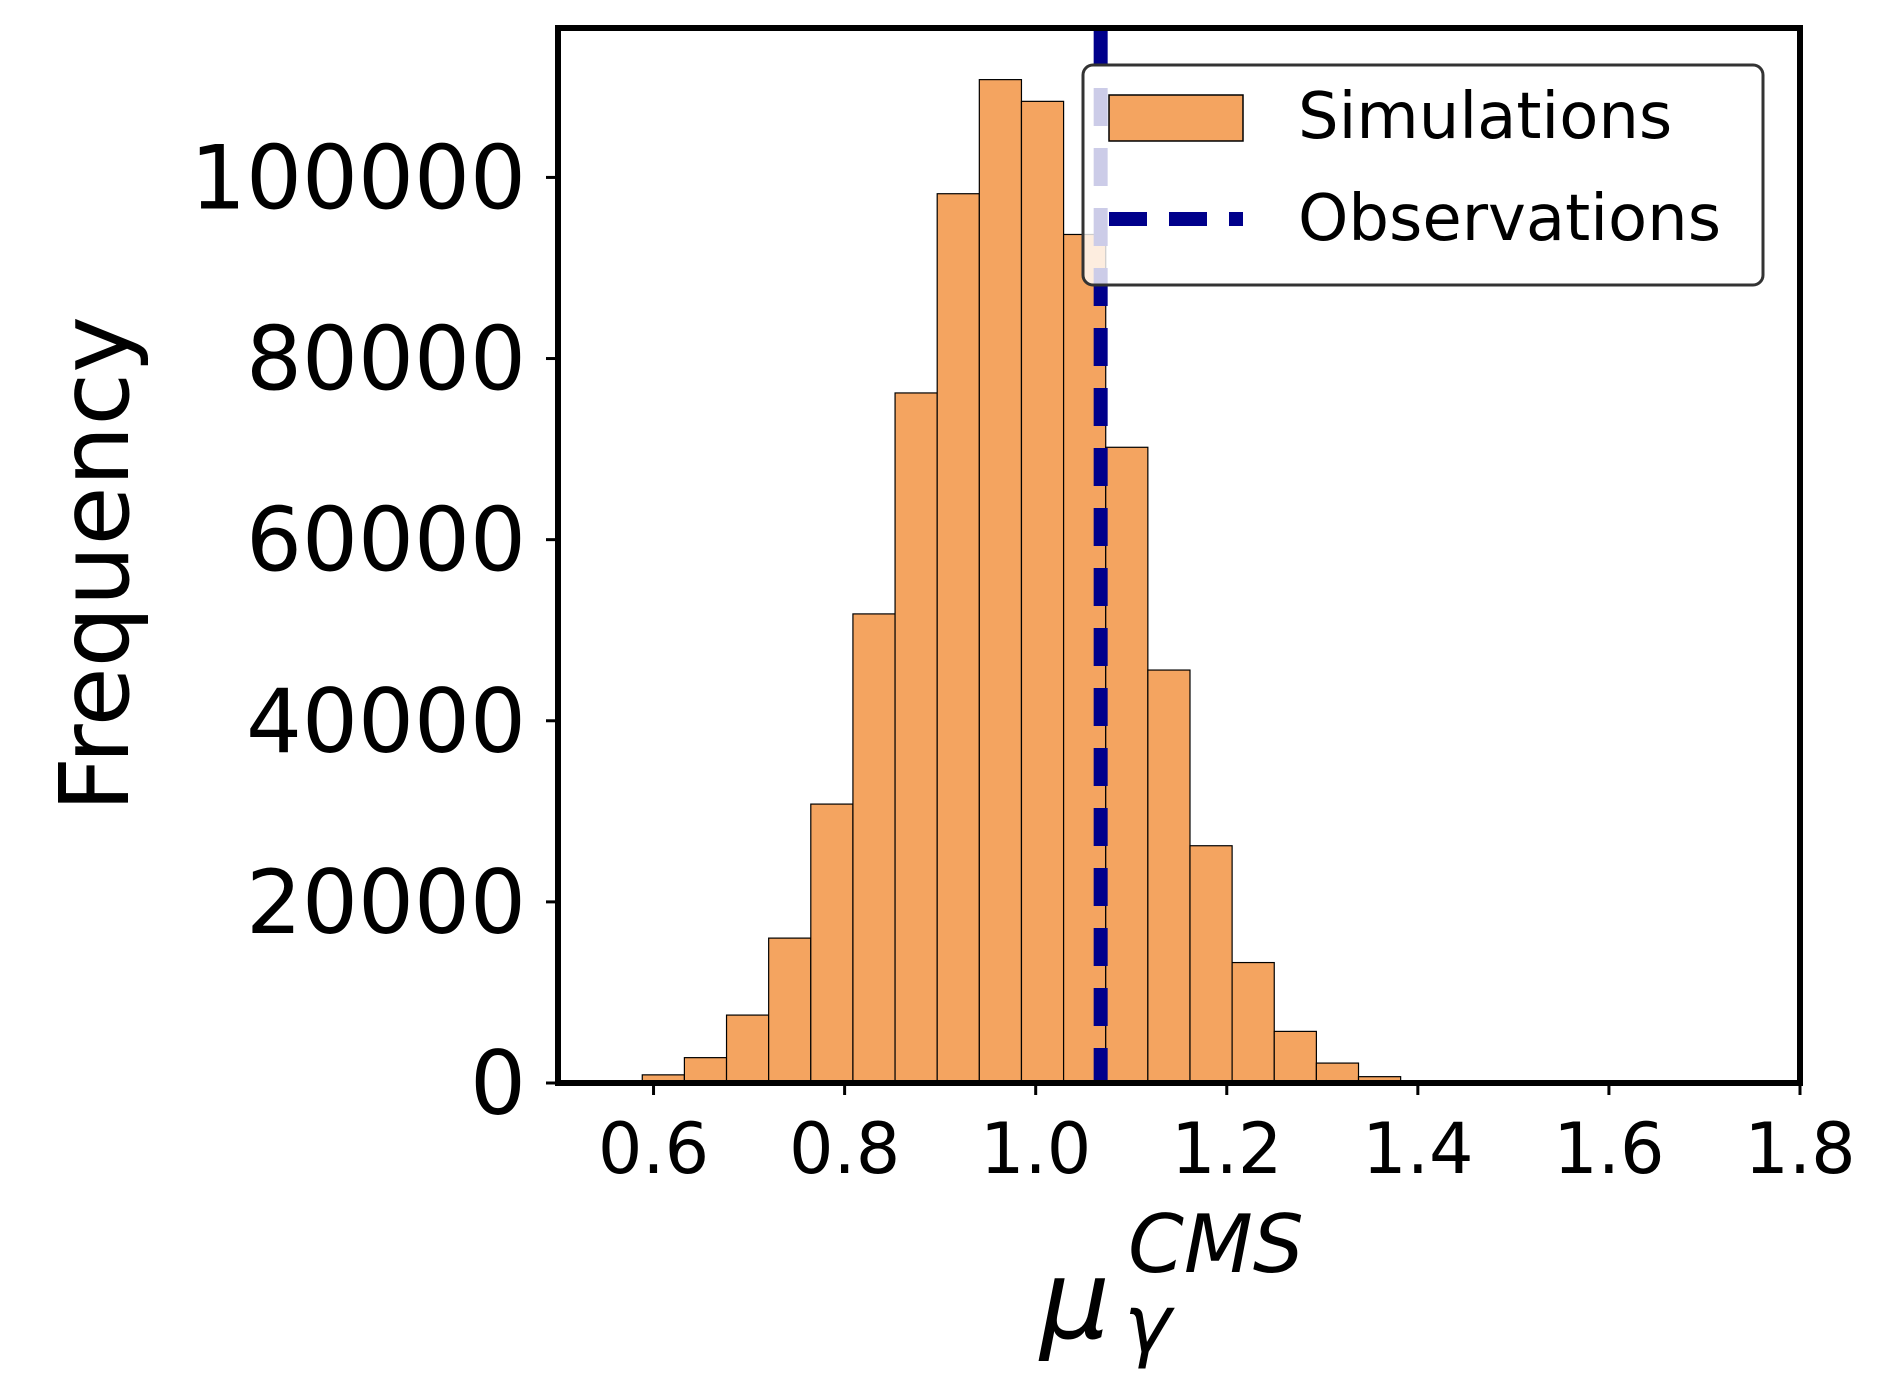 The width and height of the screenshot is (1887, 1396). I want to click on y-axis-ticks: 0 20000 40000 60000 80000 100000, so click(374, 630).